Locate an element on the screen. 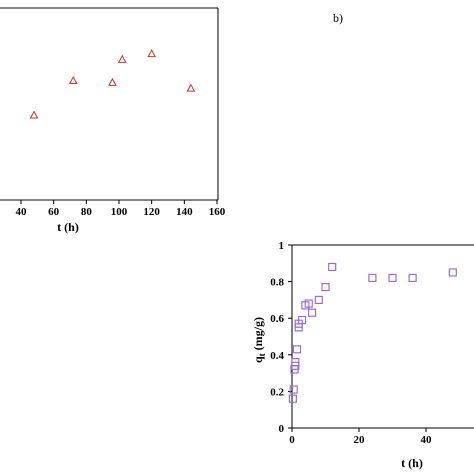 This screenshot has width=474, height=474. panel-b-label: b) is located at coordinates (338, 18).